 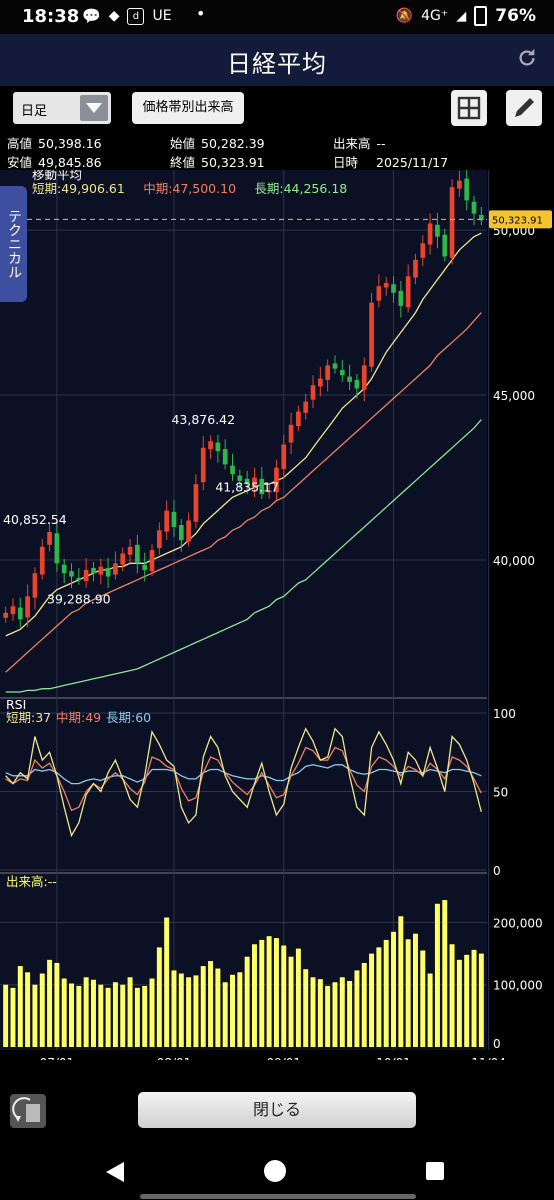 I want to click on ma-legend-label: 短期:49,906.61, so click(x=78, y=188).